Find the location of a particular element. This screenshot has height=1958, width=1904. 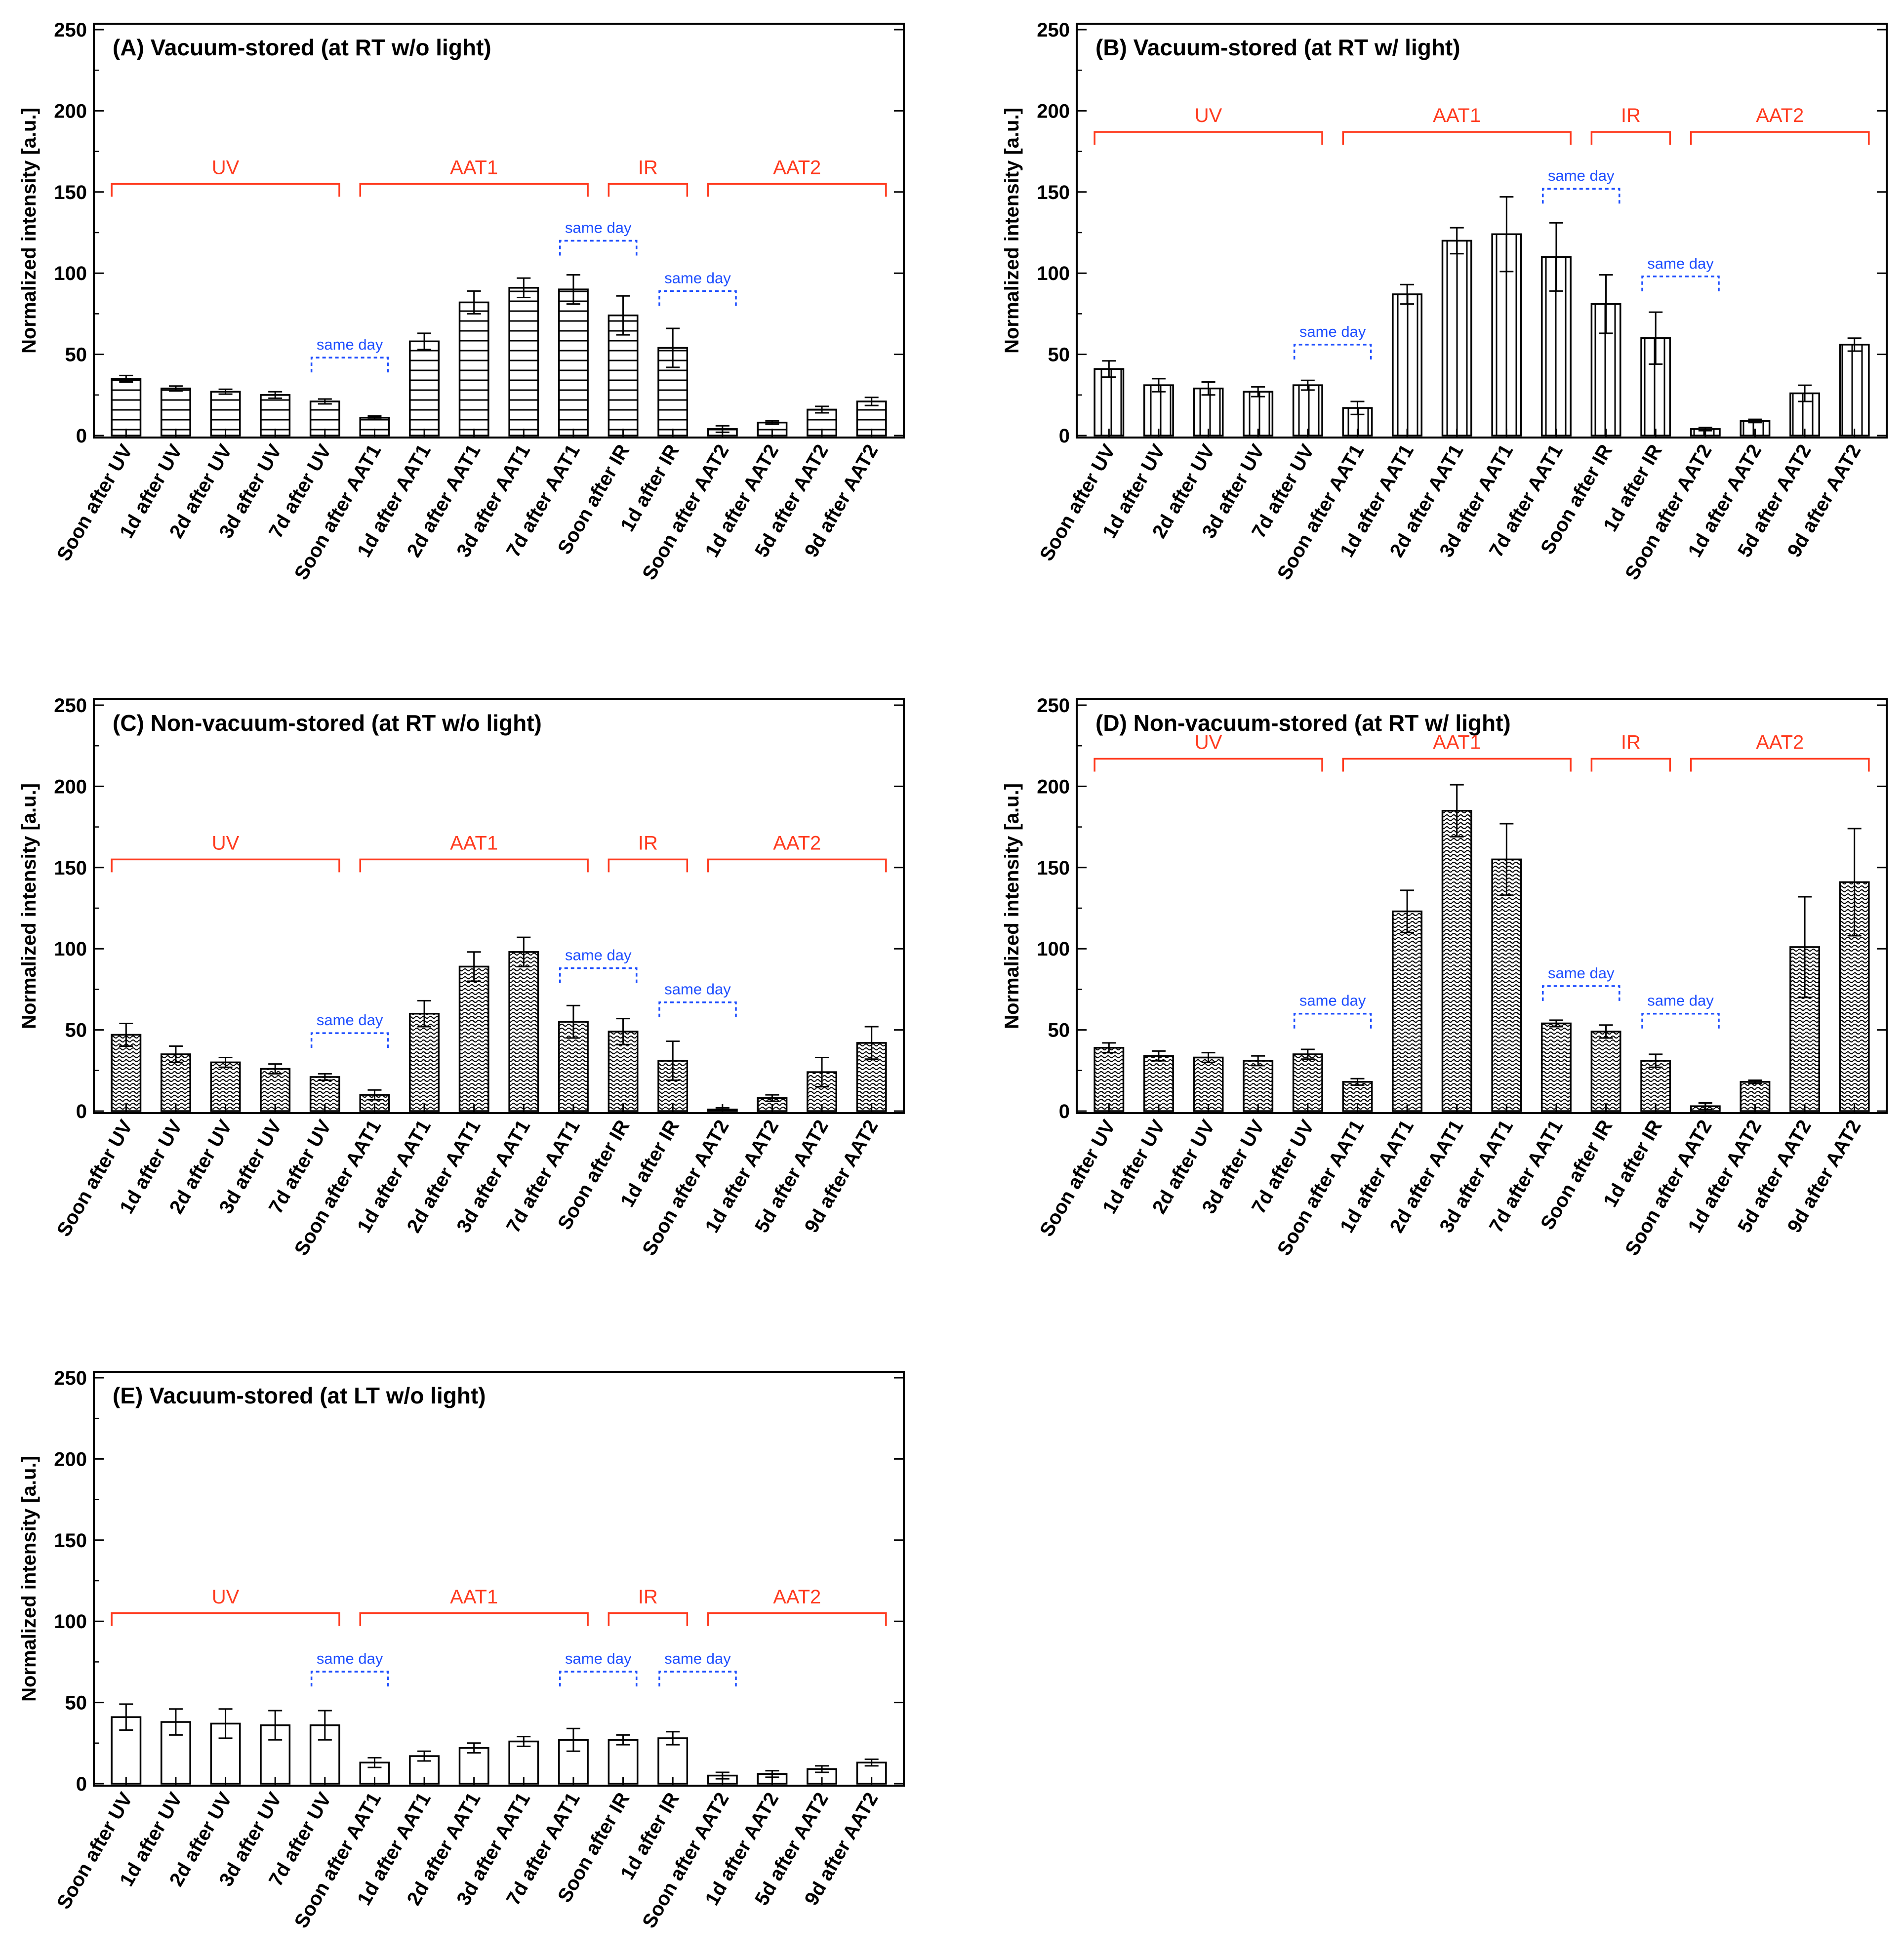

panel-title: (B) Vacuum-stored (at RT w/ light) is located at coordinates (1277, 48).